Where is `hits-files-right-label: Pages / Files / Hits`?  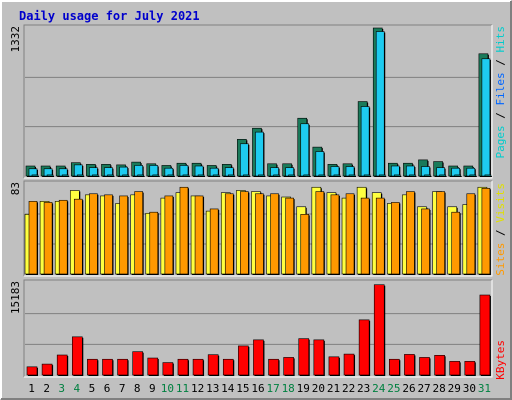 hits-files-right-label: Pages / Files / Hits is located at coordinates (500, 92).